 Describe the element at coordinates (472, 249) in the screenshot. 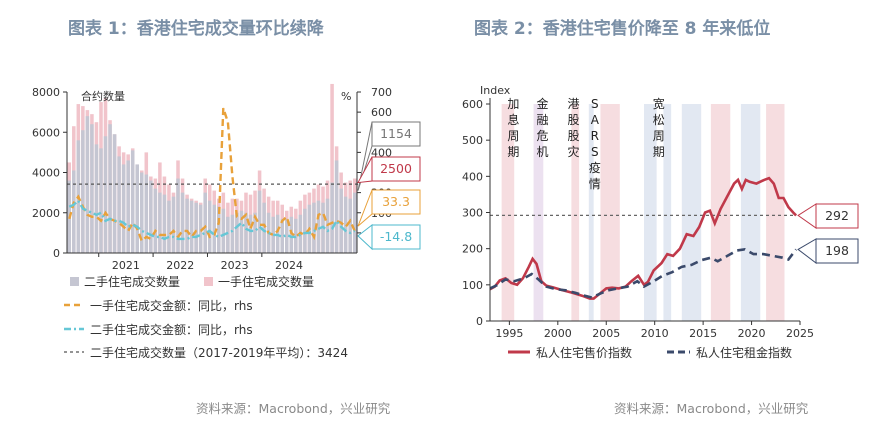

I see `y-tick-label: 200` at that location.